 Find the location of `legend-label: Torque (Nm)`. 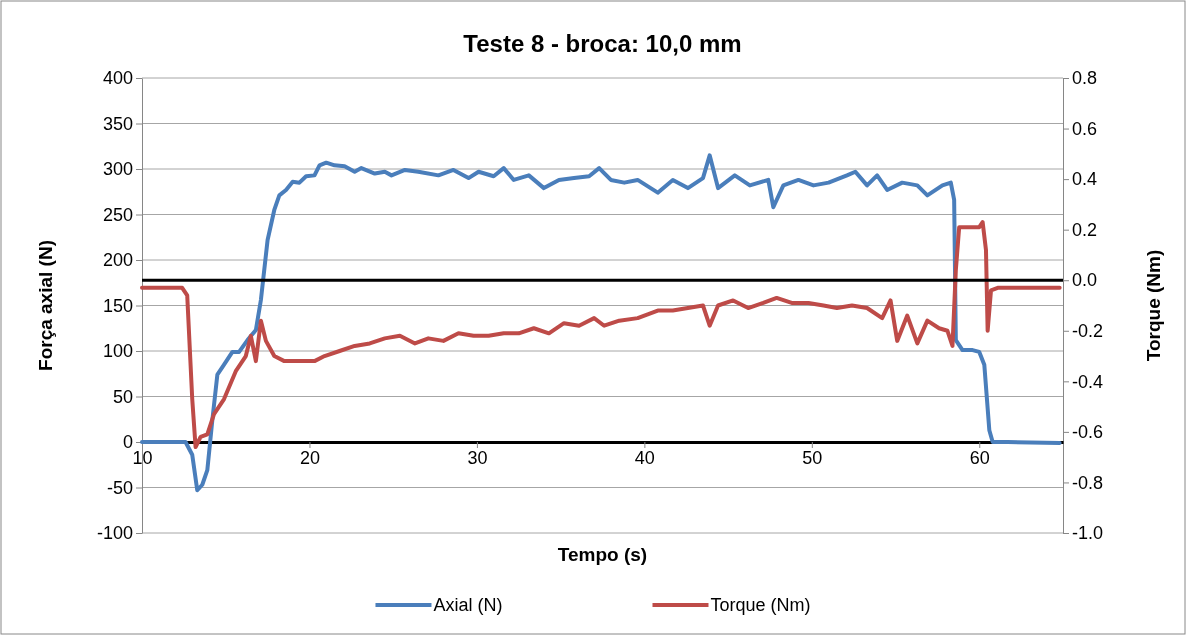

legend-label: Torque (Nm) is located at coordinates (760, 605).